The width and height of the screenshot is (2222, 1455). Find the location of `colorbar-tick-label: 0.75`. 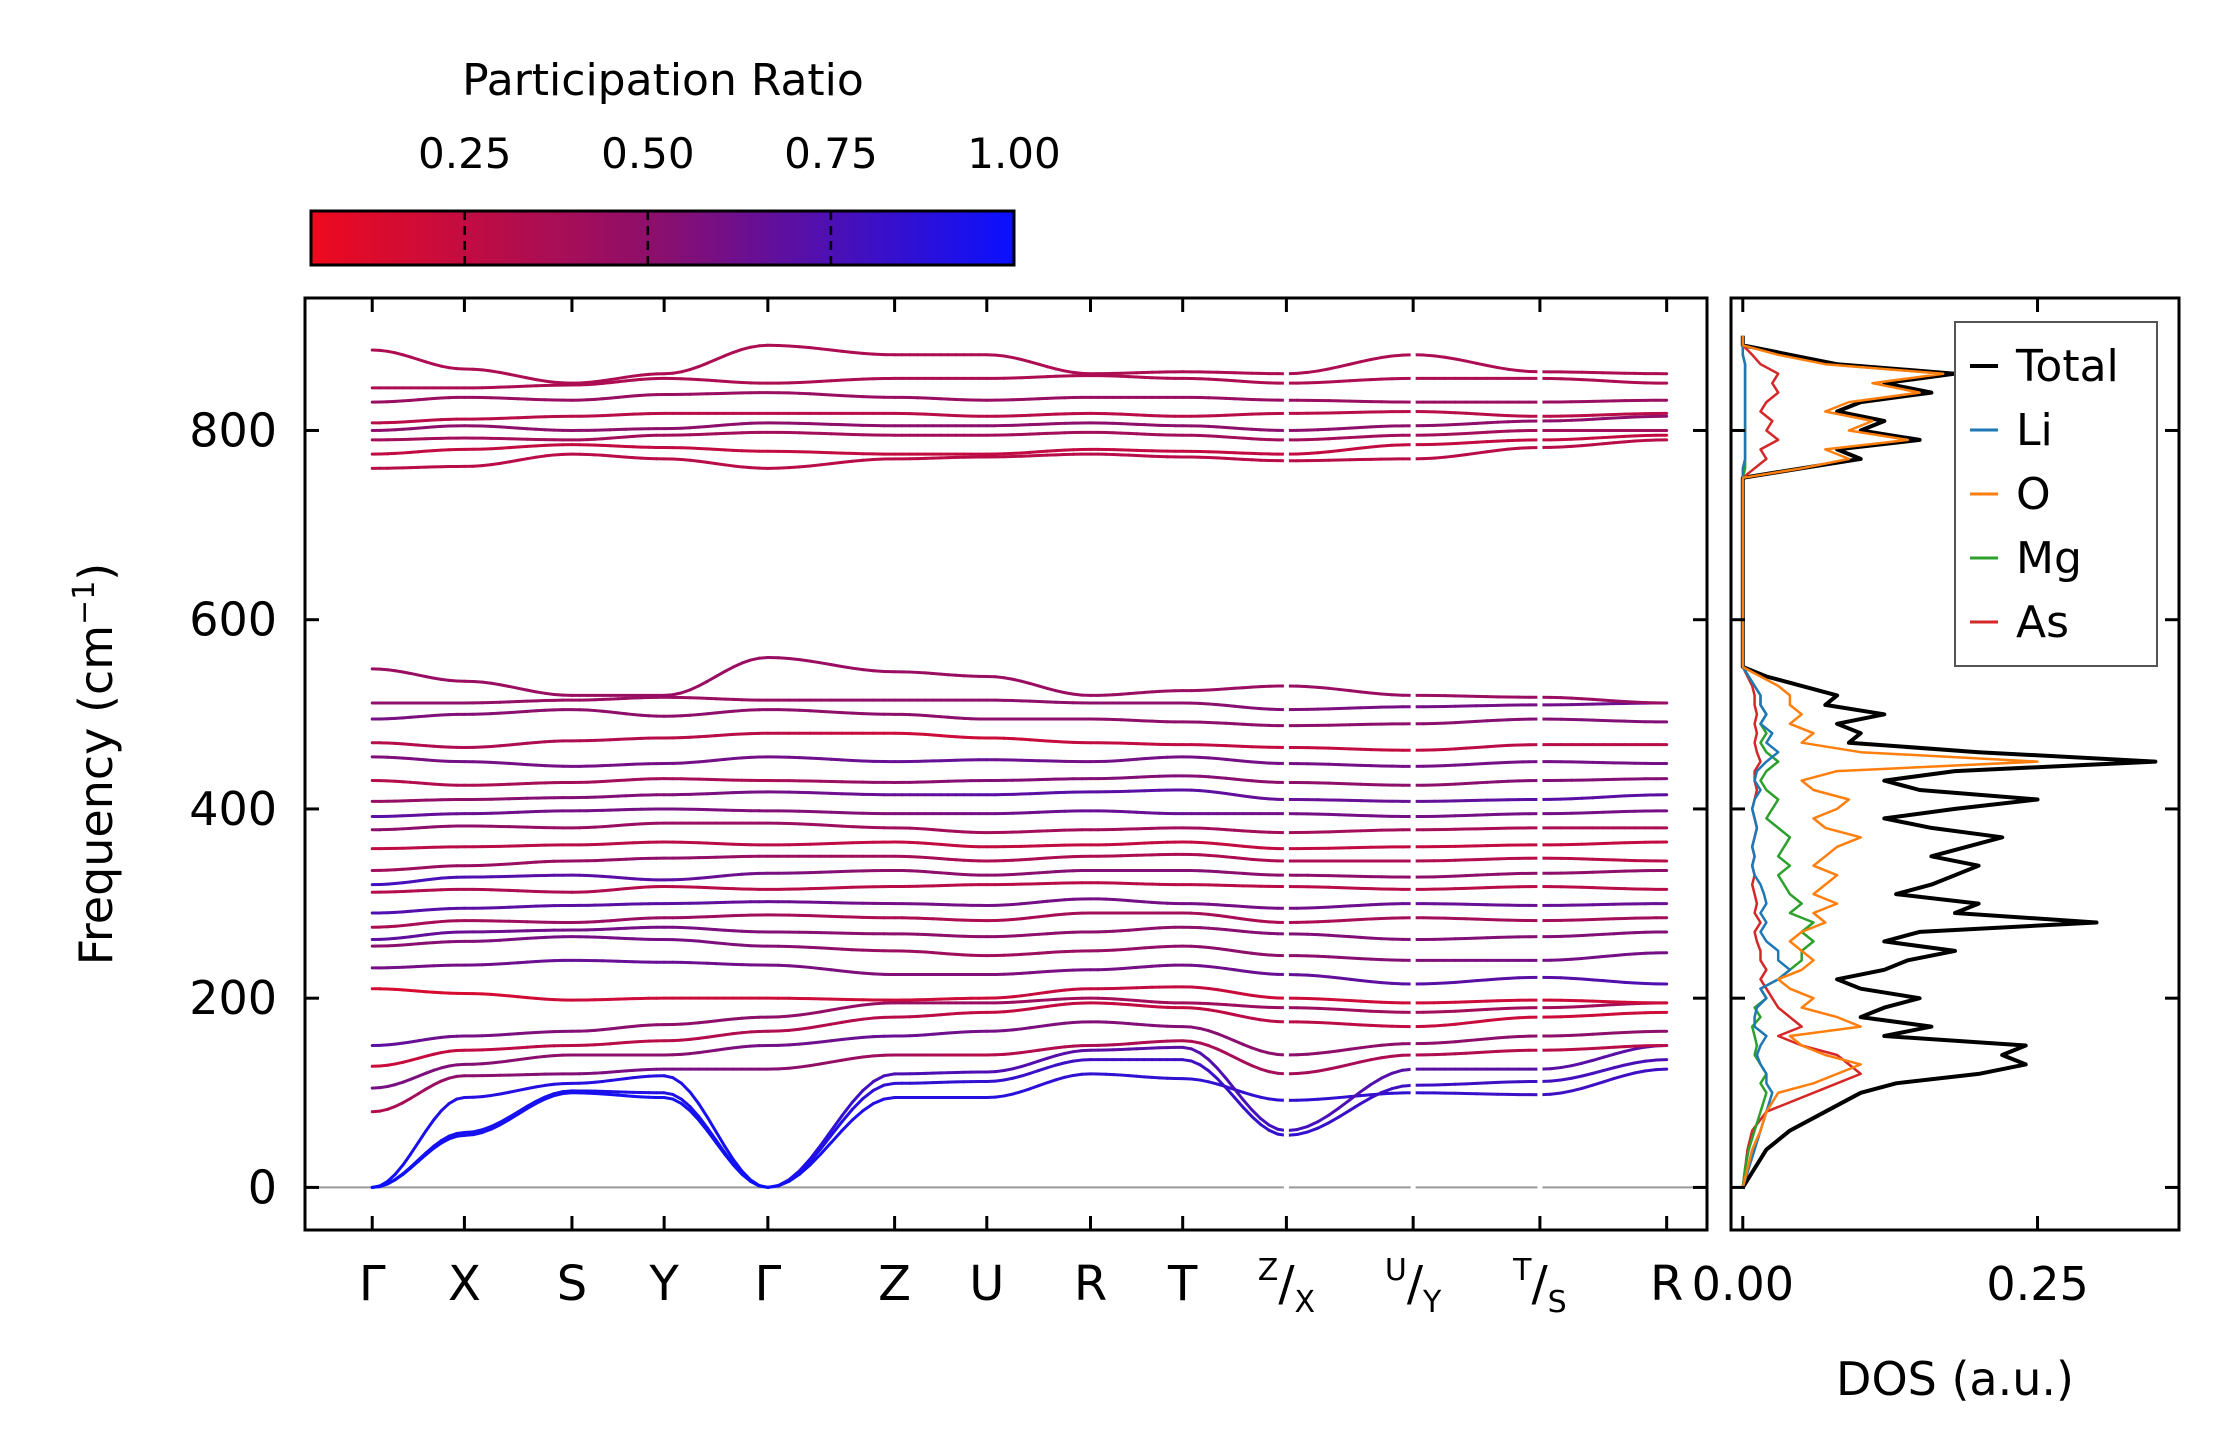

colorbar-tick-label: 0.75 is located at coordinates (831, 153).